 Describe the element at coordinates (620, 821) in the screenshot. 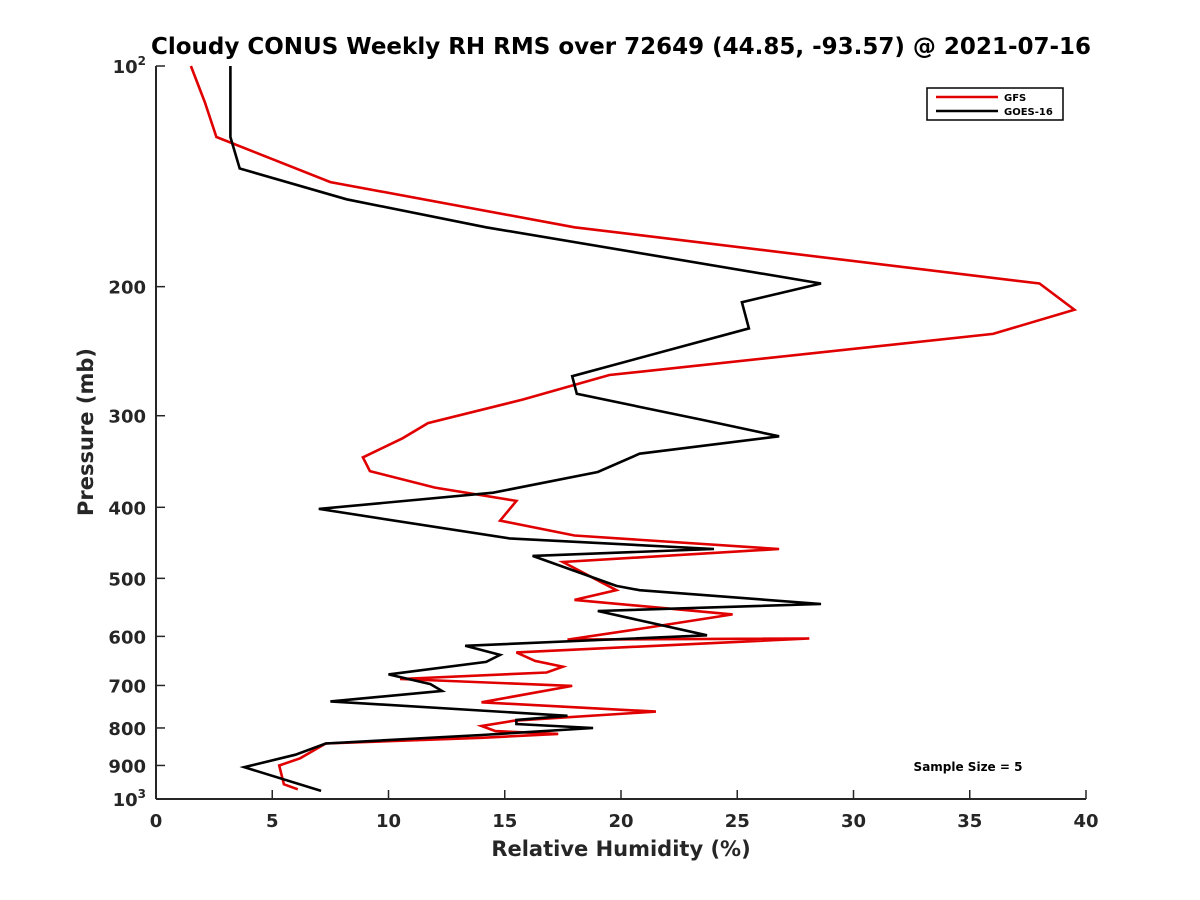

I see `x-tick-label-20: 20` at that location.